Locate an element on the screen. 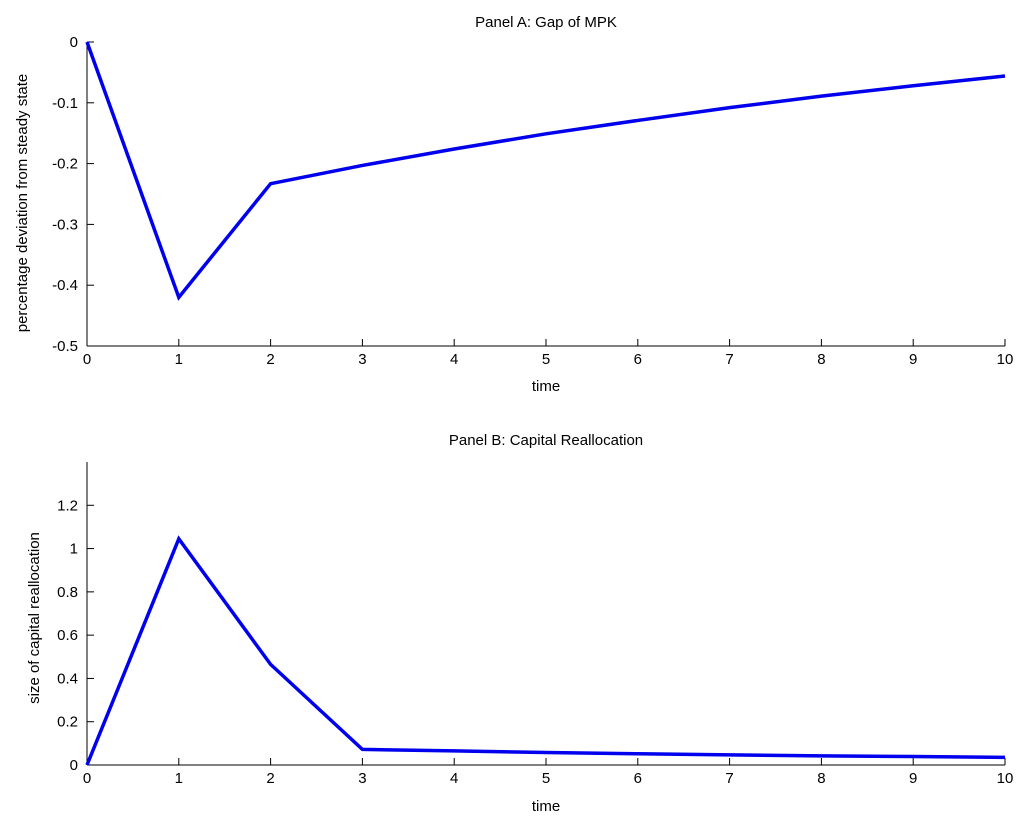 The height and width of the screenshot is (819, 1020). panel-a-x-tick-label: 5 is located at coordinates (546, 359).